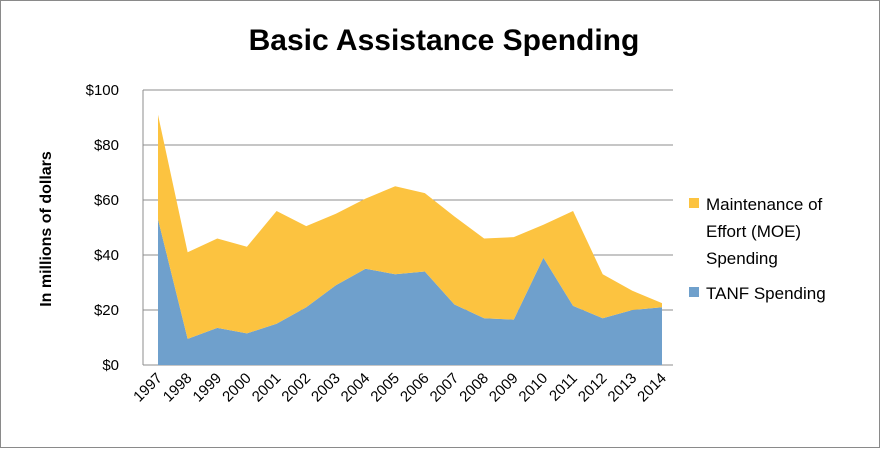  What do you see at coordinates (106, 255) in the screenshot?
I see `y-tick-label: $40` at bounding box center [106, 255].